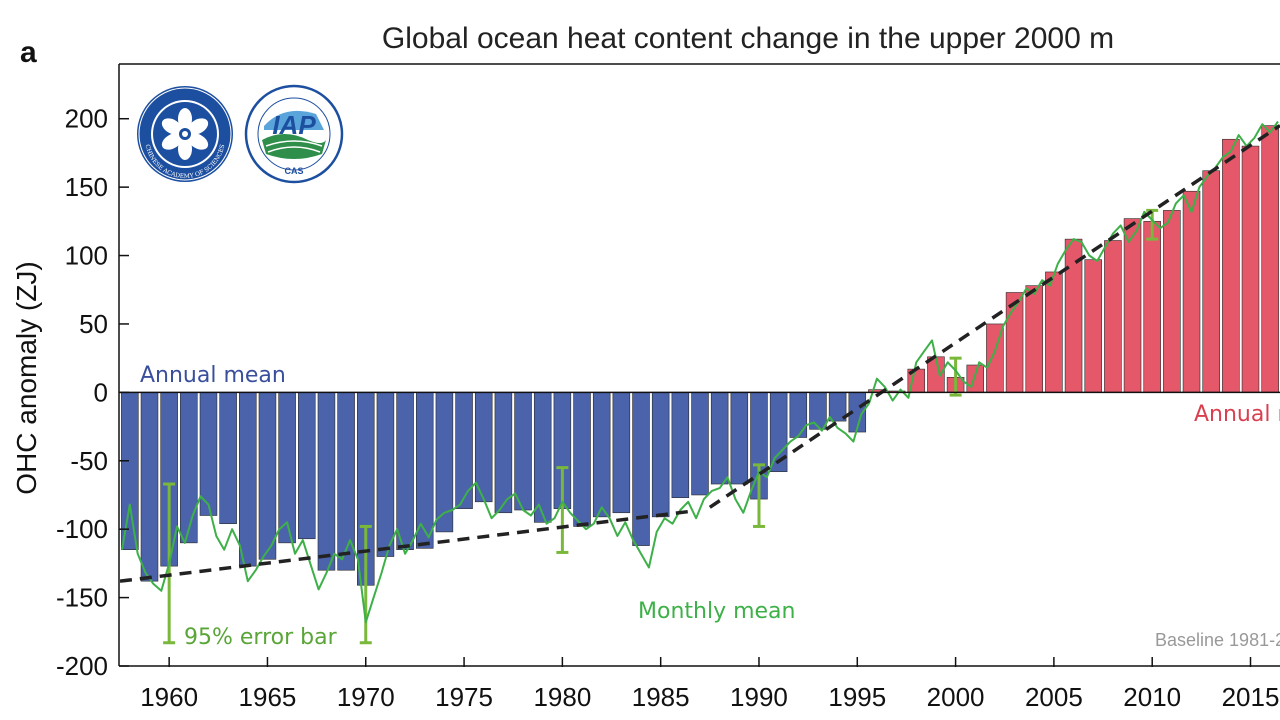  I want to click on annual-bar-1984, so click(641, 469).